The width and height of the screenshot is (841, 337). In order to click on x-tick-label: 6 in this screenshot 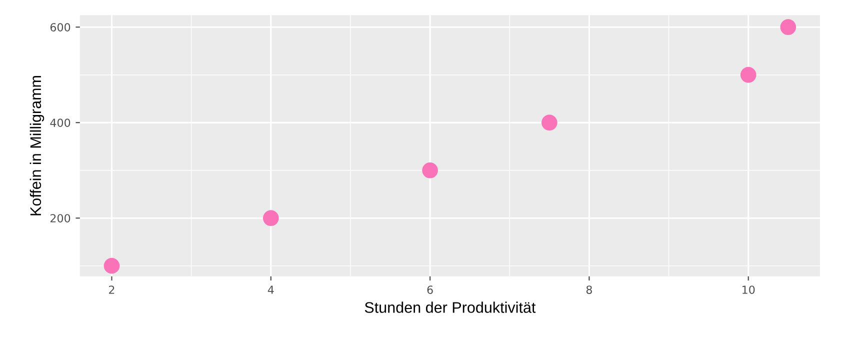, I will do `click(430, 290)`.